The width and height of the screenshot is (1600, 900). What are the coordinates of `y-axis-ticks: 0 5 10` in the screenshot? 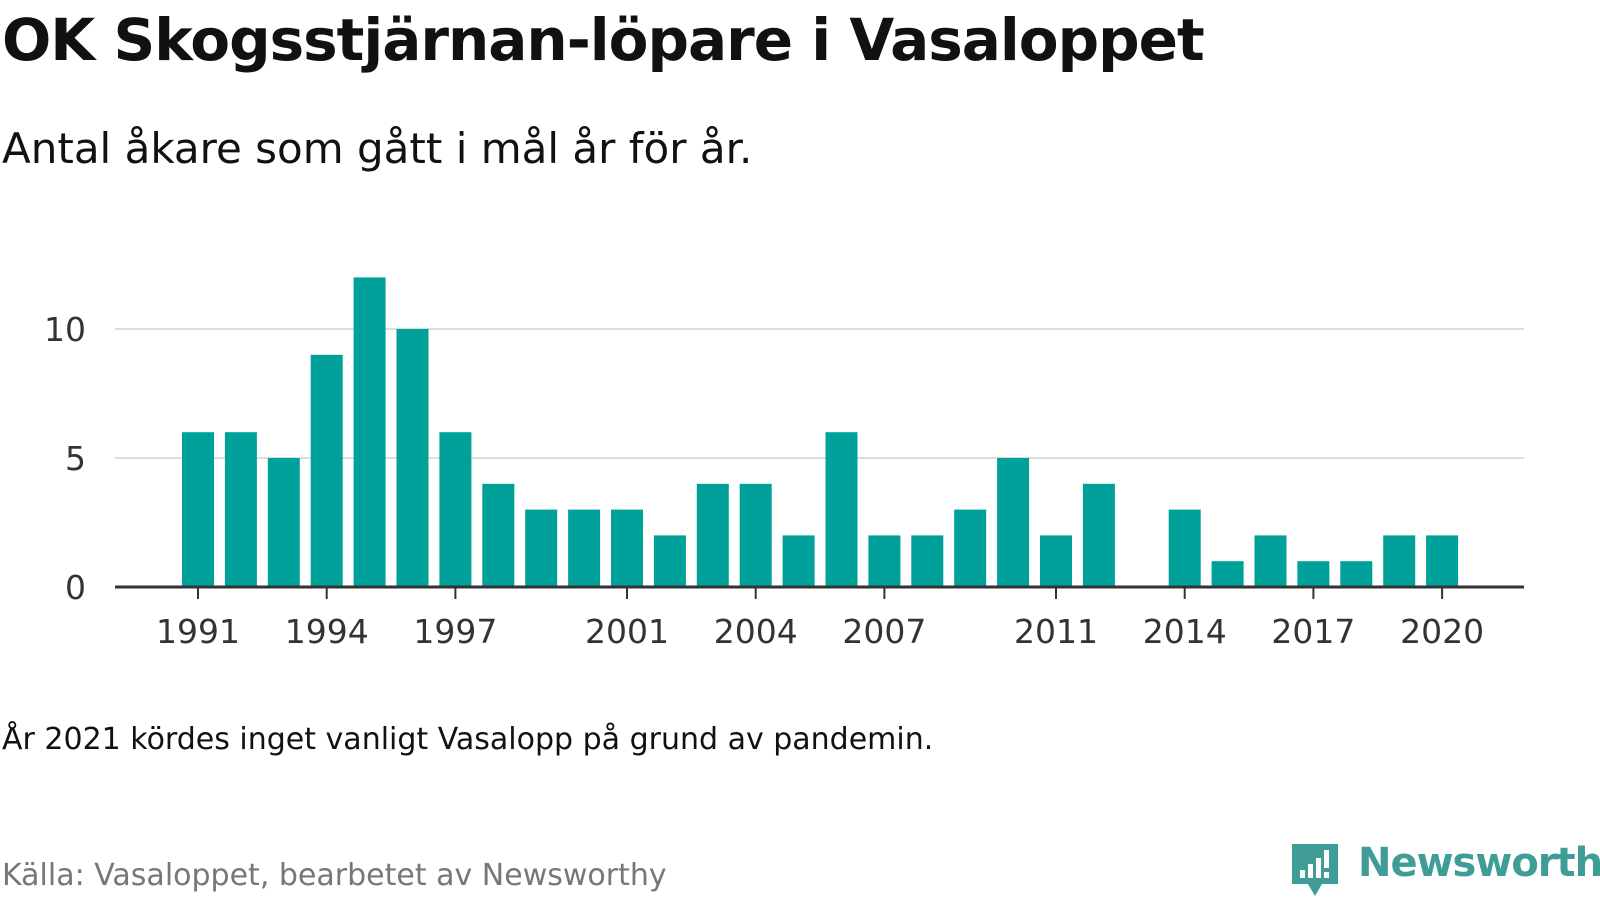 It's located at (65, 458).